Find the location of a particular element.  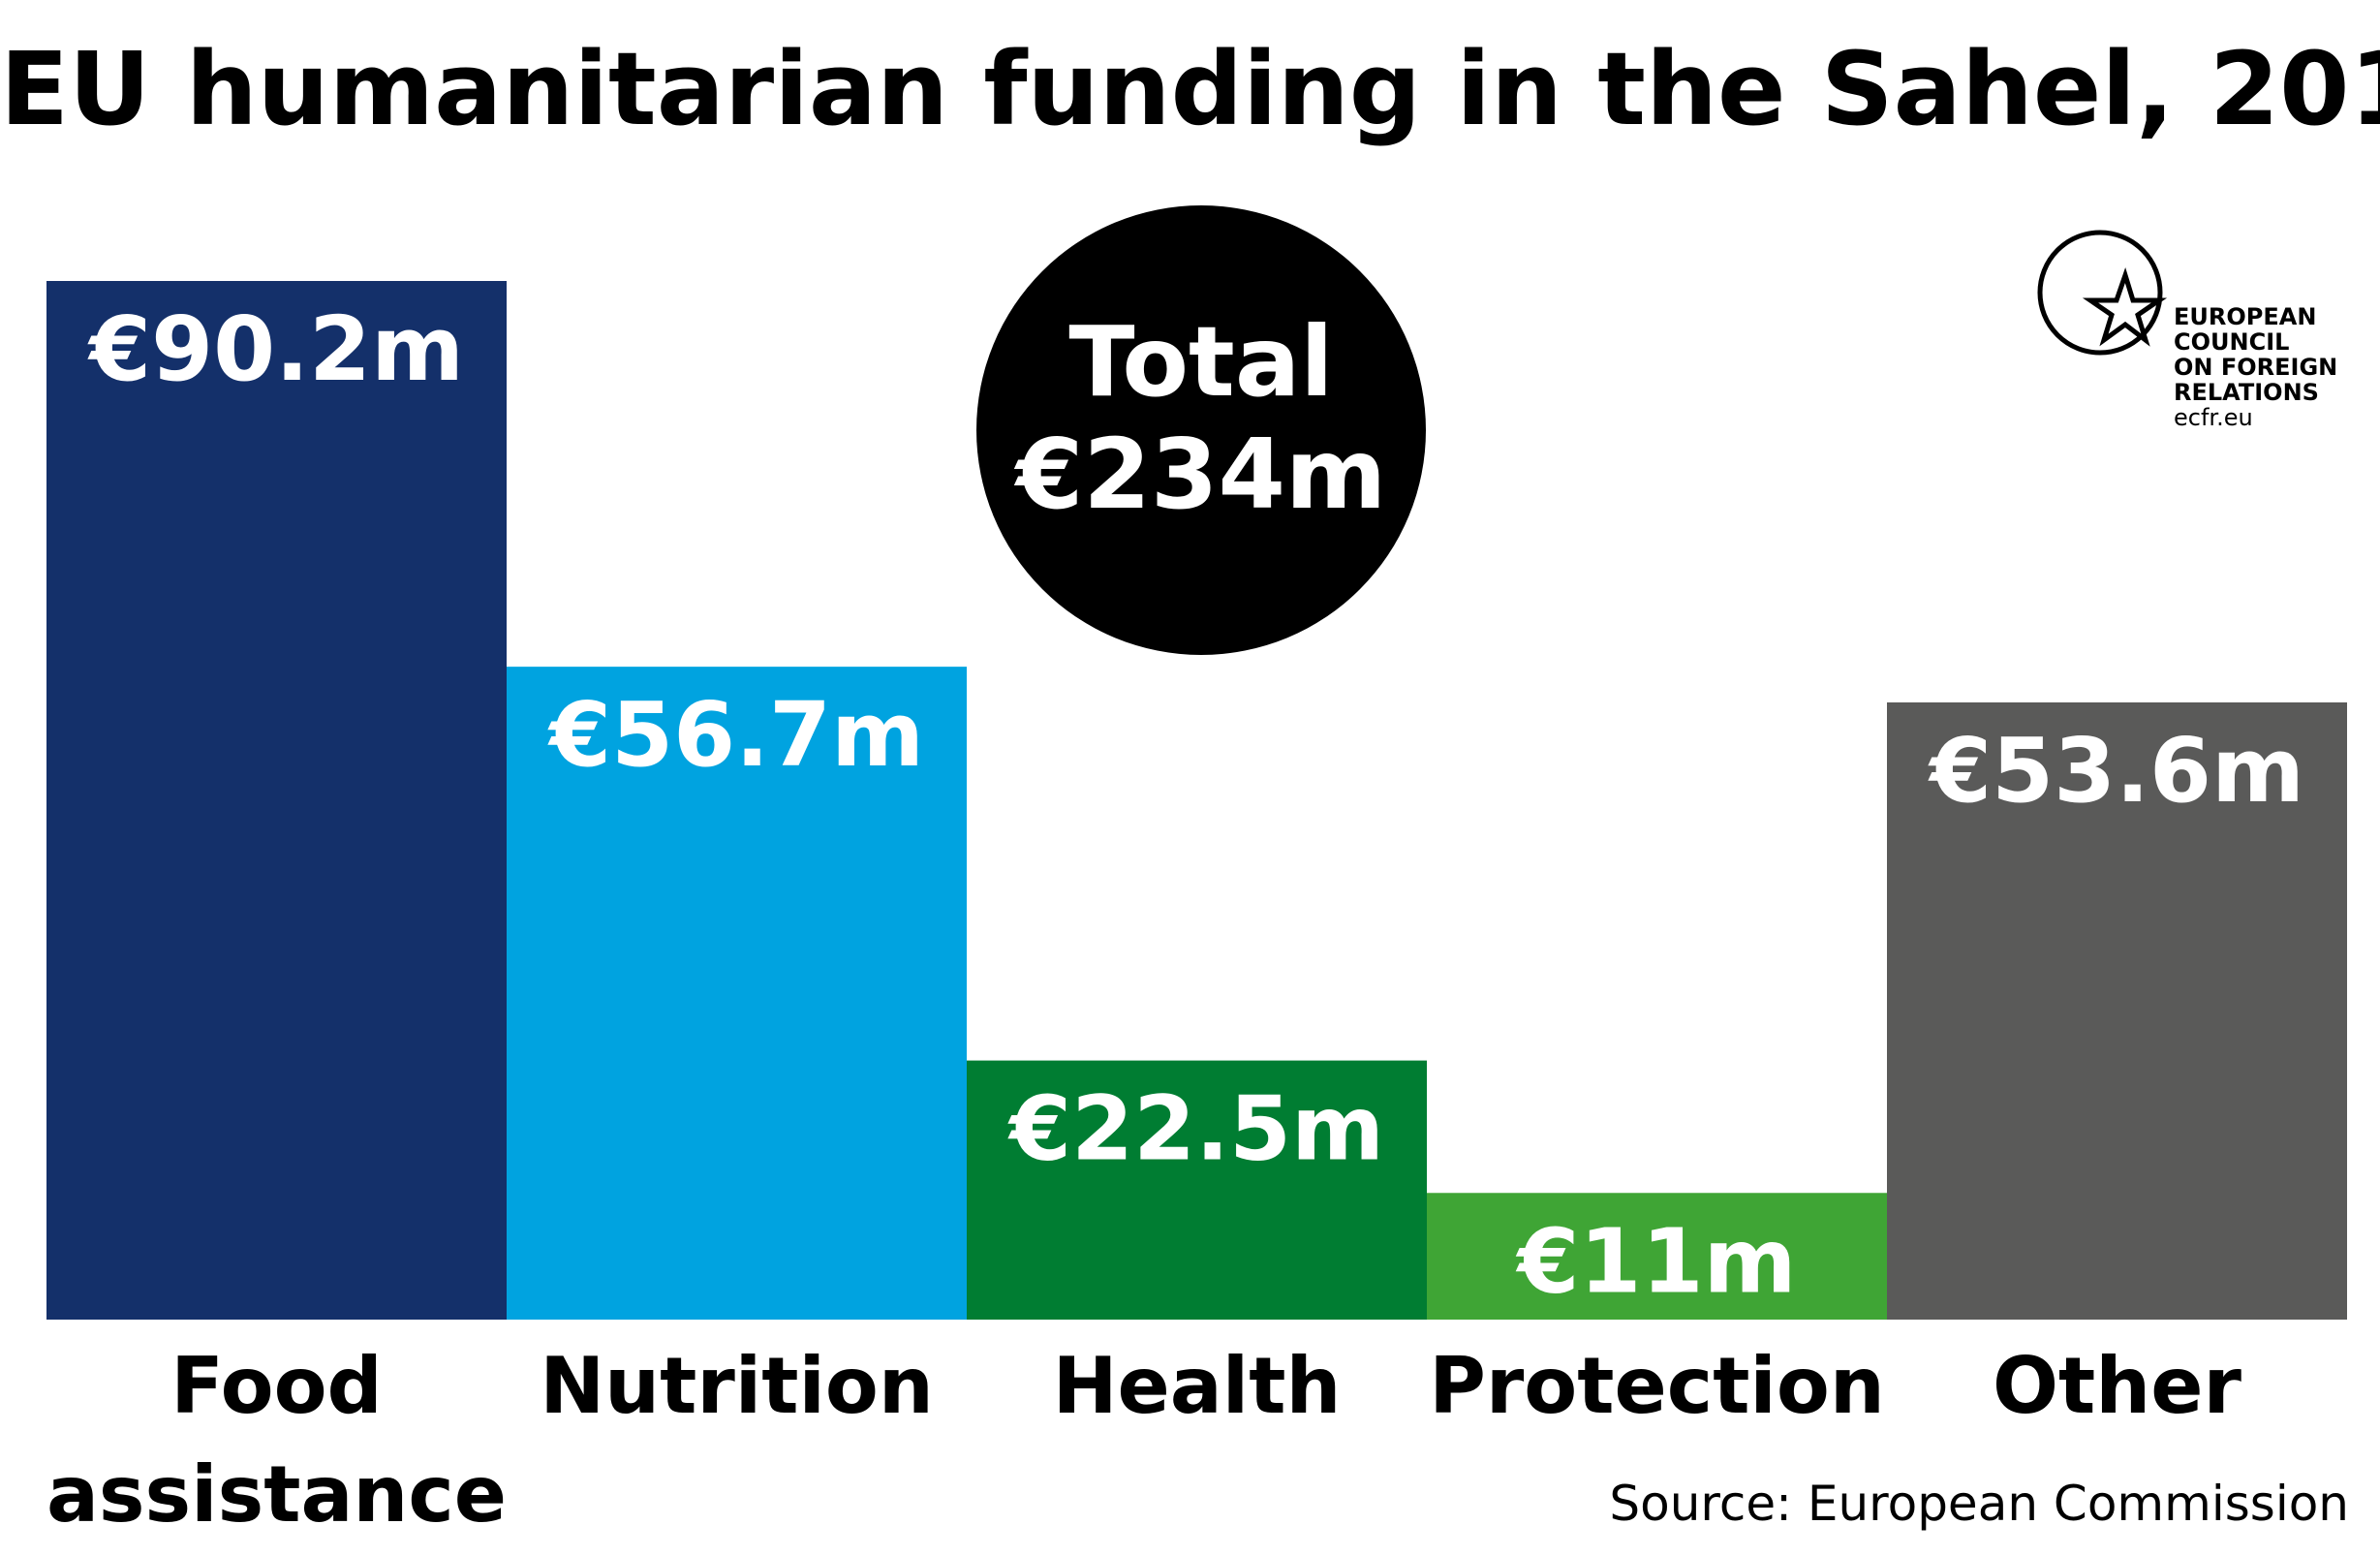

category-label: Health is located at coordinates (1197, 1386).